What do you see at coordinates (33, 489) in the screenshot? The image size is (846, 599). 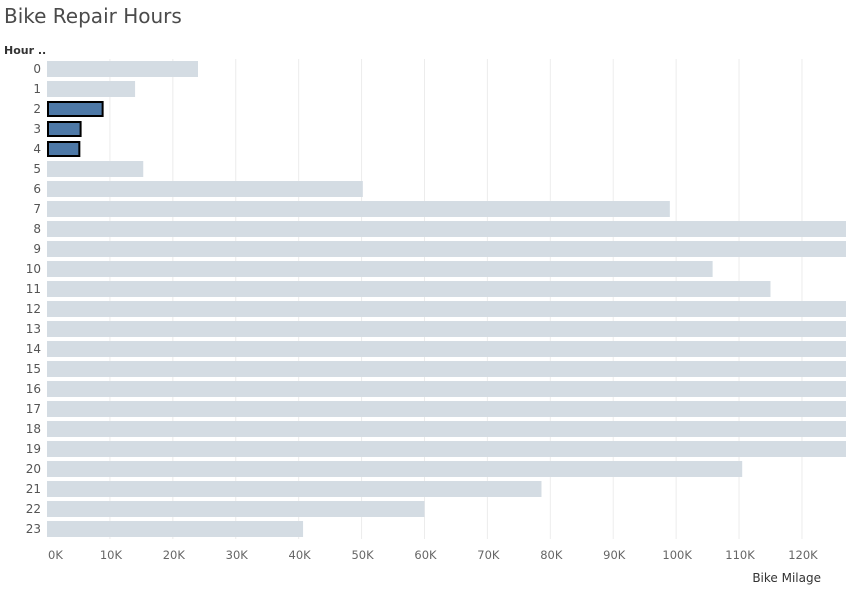 I see `category-label: 21` at bounding box center [33, 489].